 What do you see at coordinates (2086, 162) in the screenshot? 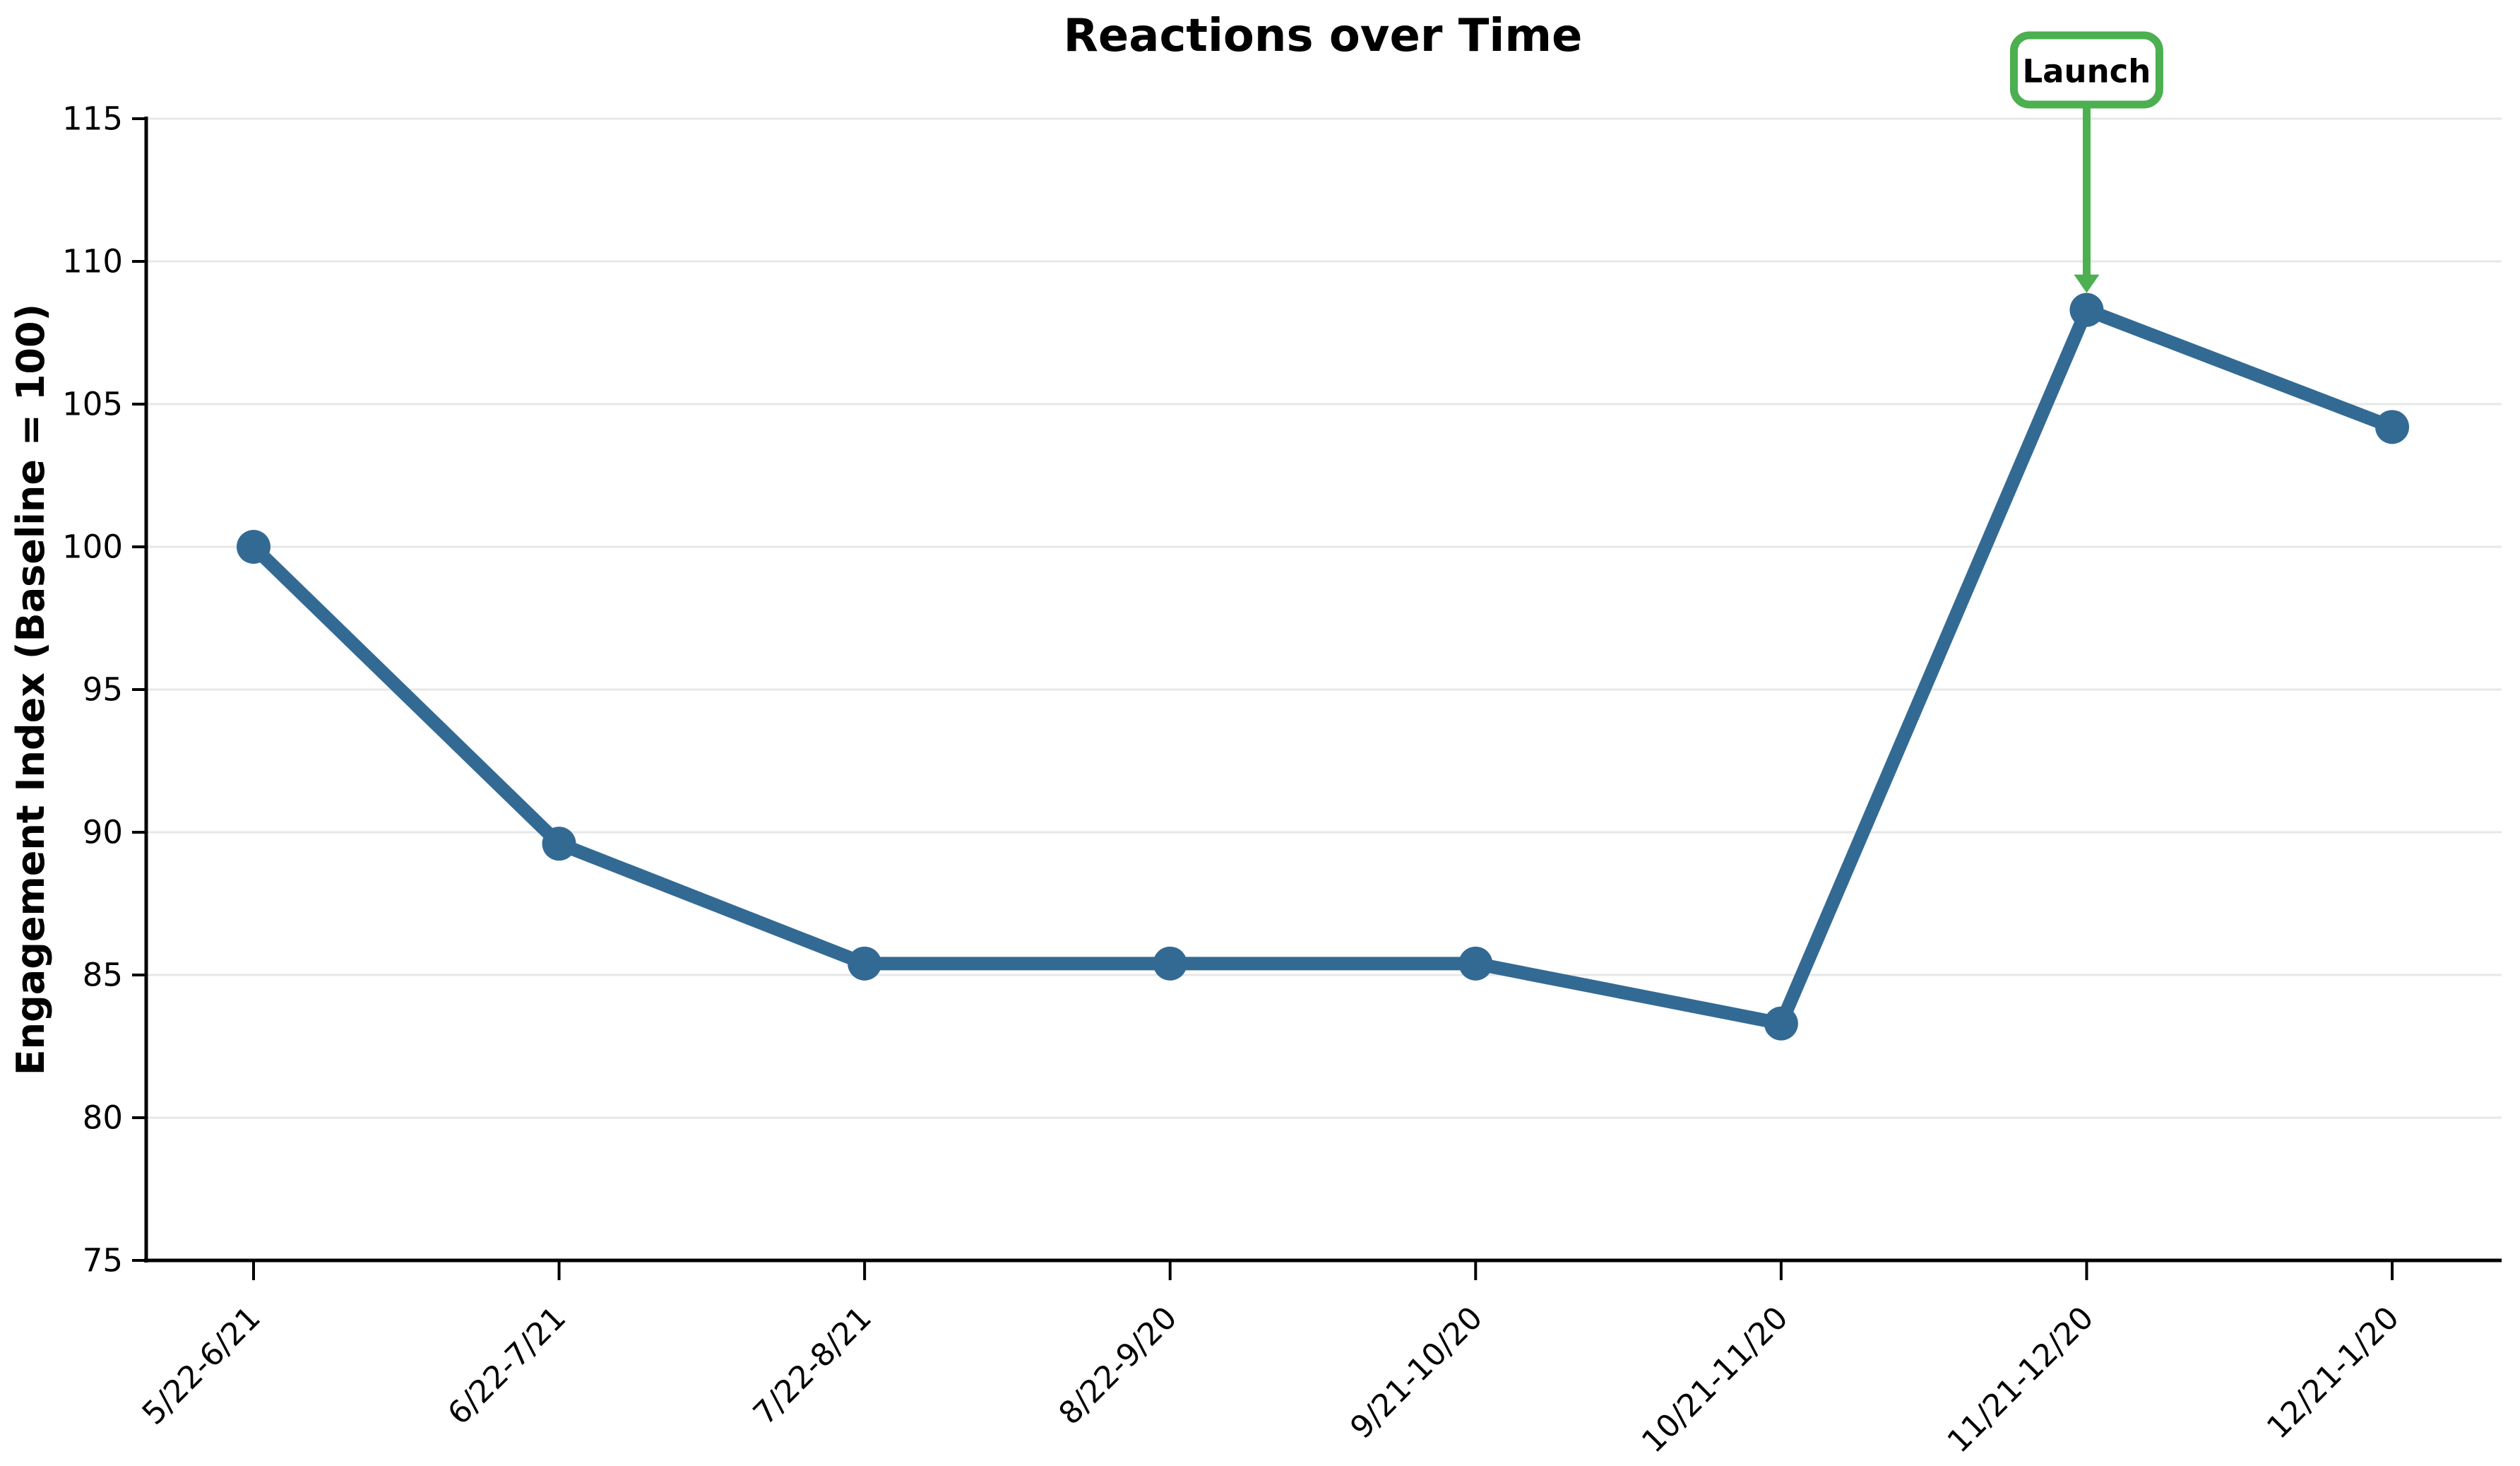
I see `launch-annotation: Launch` at bounding box center [2086, 162].